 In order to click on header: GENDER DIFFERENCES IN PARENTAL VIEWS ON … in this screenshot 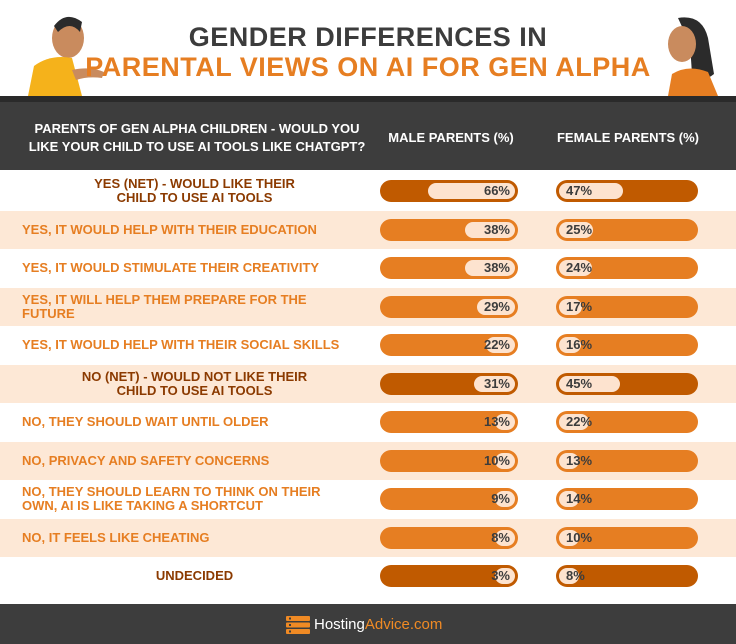, I will do `click(368, 48)`.